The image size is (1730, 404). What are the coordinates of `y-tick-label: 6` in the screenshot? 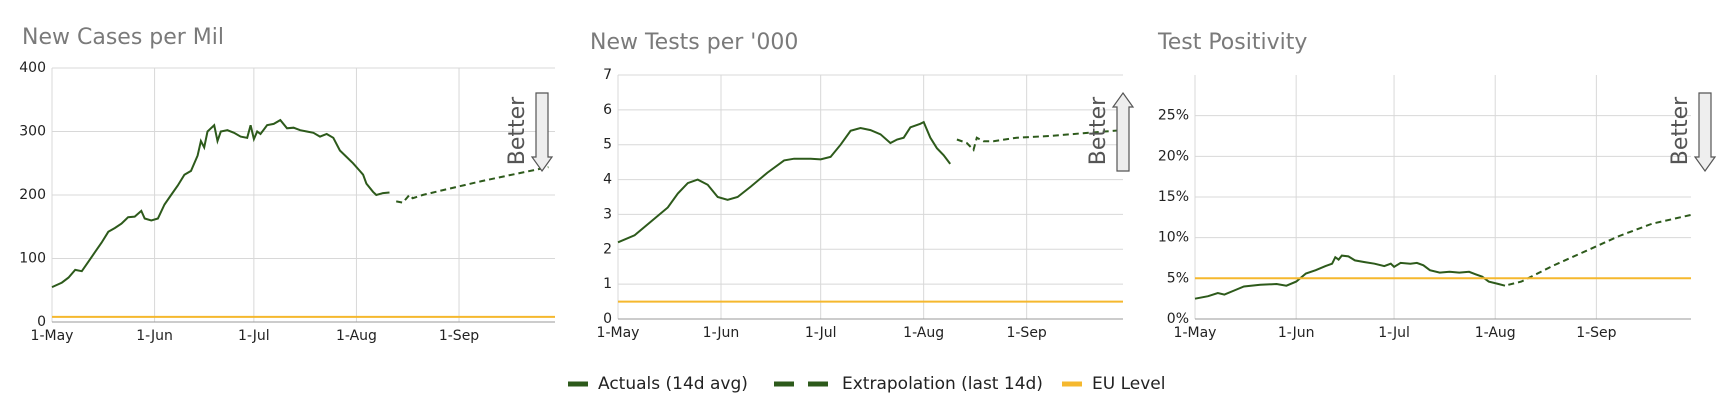 It's located at (607, 110).